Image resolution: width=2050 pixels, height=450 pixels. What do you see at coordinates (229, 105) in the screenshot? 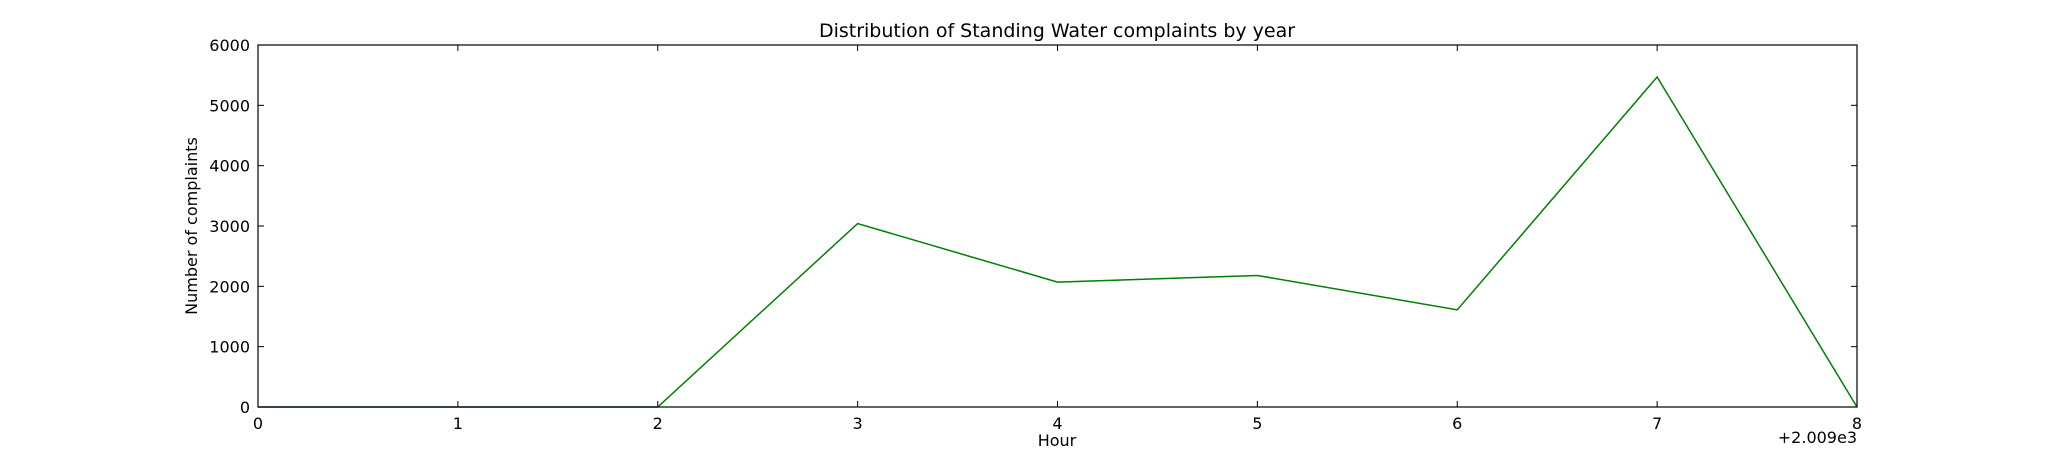
I see `y-tick-label: 5000` at bounding box center [229, 105].